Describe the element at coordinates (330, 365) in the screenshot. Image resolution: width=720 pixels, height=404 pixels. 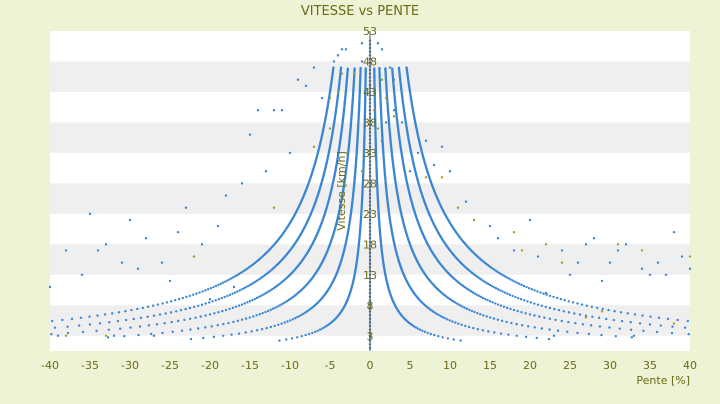
I see `x-tick-label: -5` at that location.